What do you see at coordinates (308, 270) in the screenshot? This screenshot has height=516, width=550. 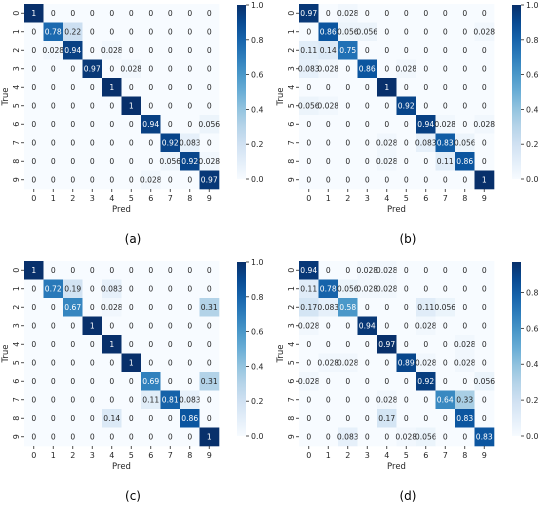 I see `cell-value-label: 0.94` at bounding box center [308, 270].